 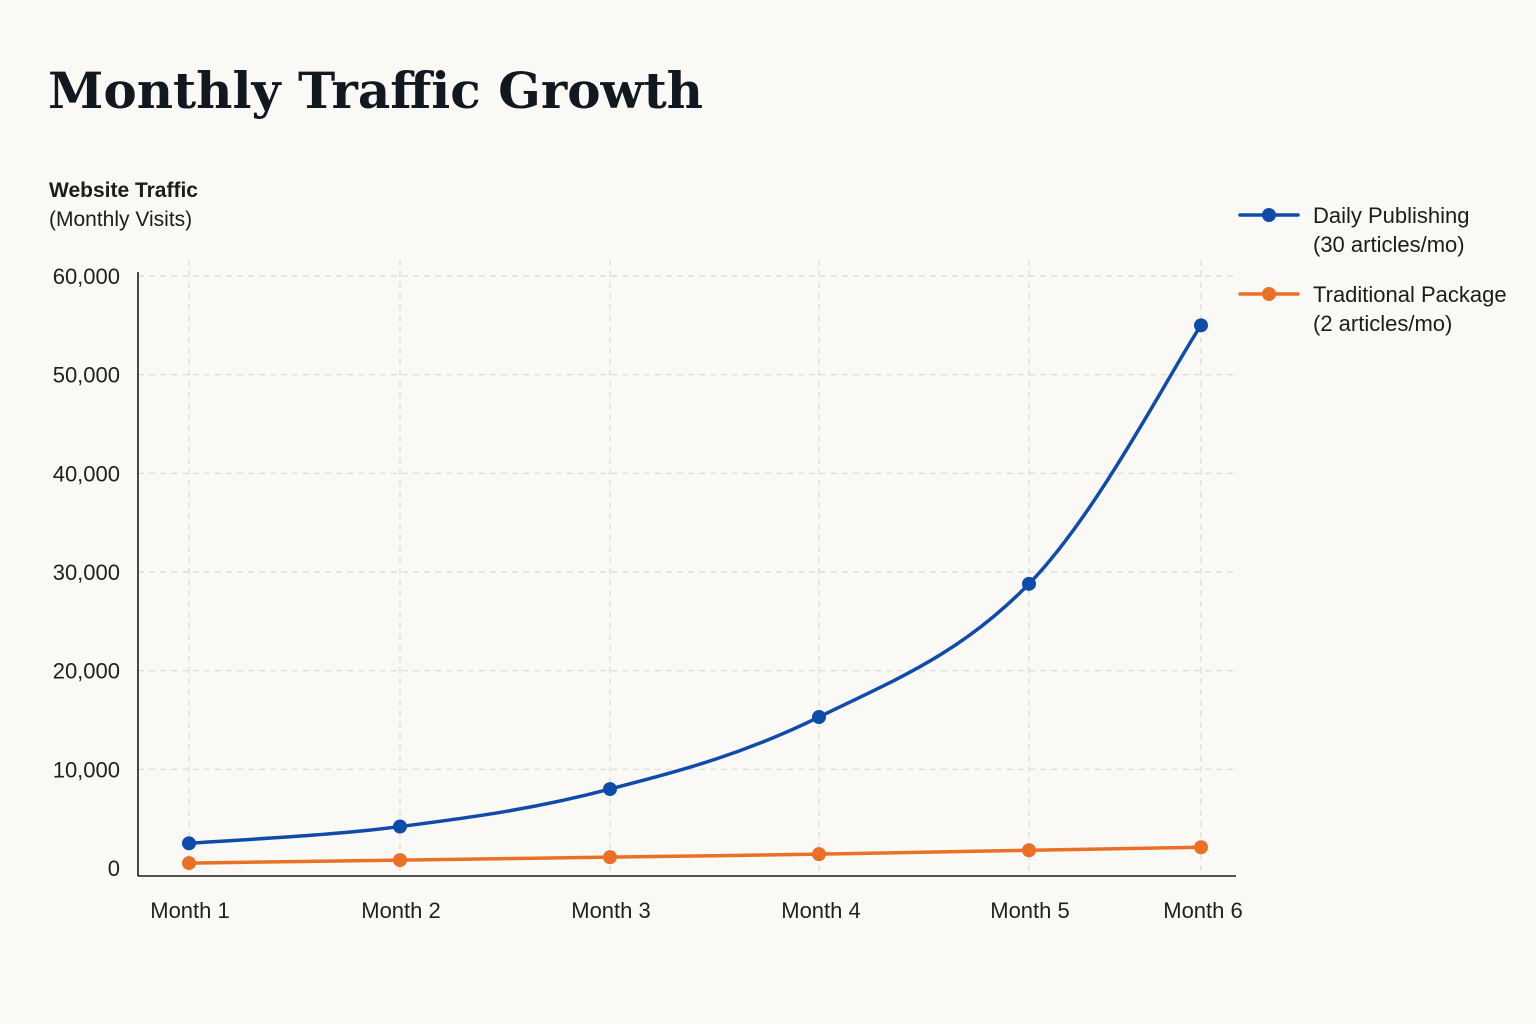 I want to click on y-tick-labels: 0 10,000 20,000 30,000 40,000 50,000 60,000, so click(x=86, y=572).